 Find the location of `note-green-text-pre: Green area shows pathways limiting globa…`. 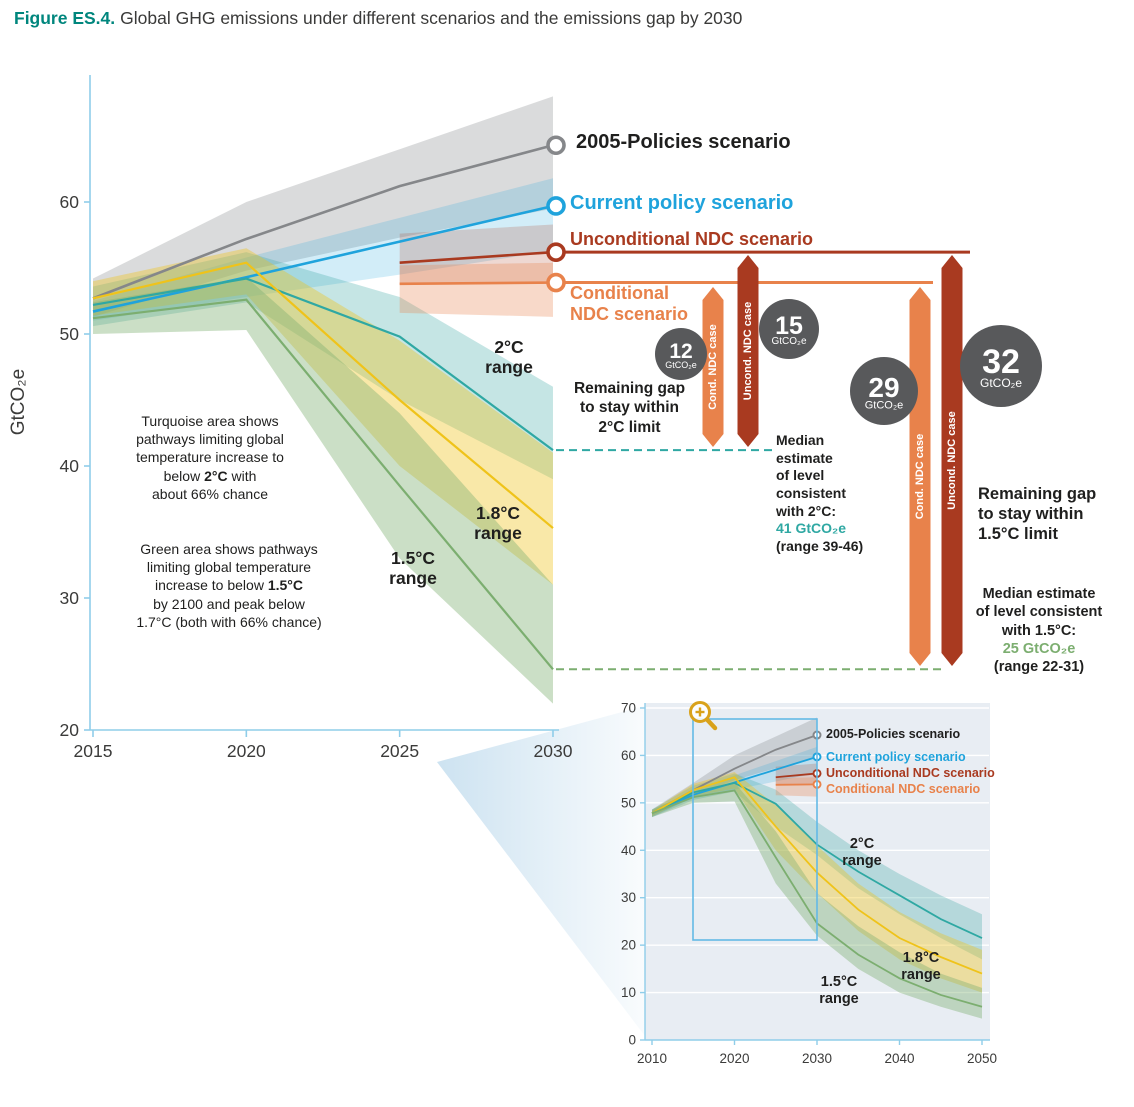

note-green-text-pre: Green area shows pathways limiting globa… is located at coordinates (229, 567).